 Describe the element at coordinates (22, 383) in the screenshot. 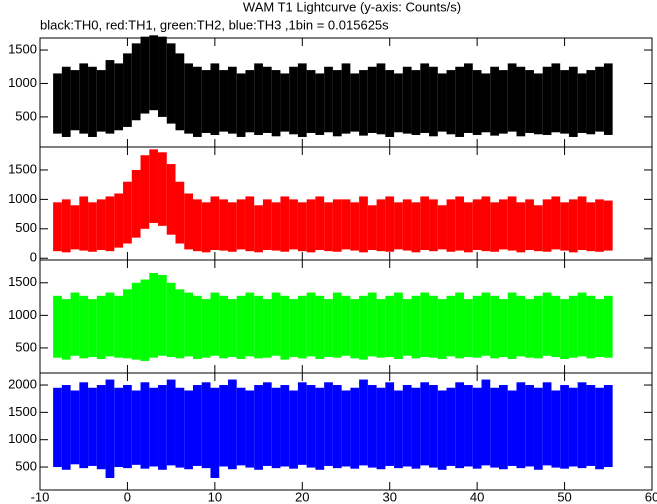

I see `y-tick-label: 2000` at that location.